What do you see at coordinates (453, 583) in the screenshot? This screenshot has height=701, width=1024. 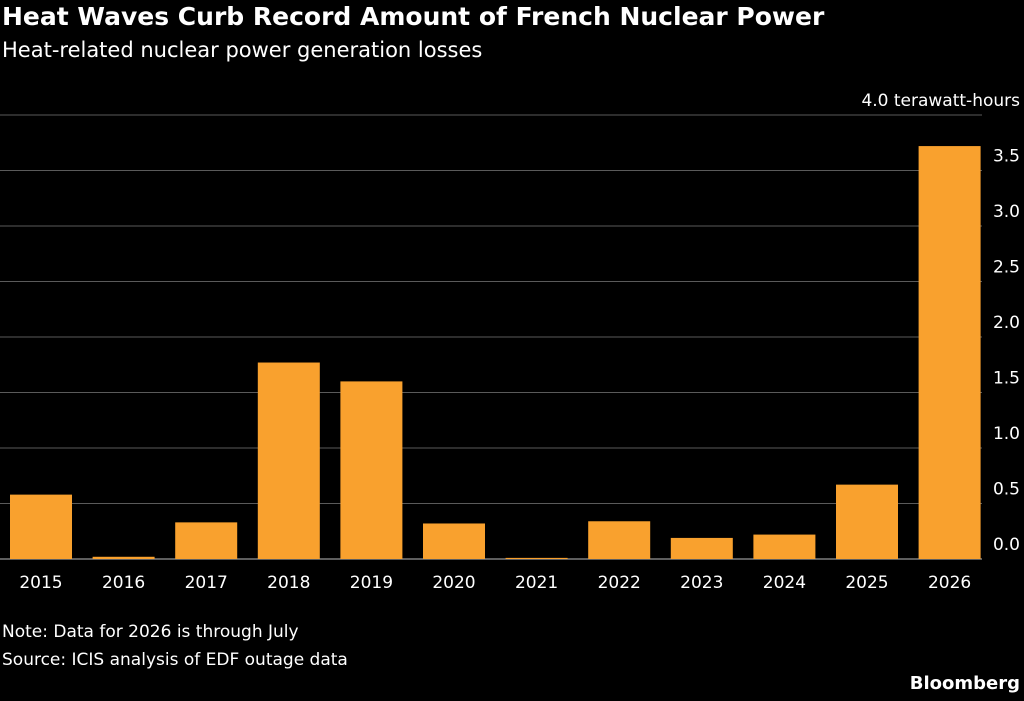 I see `x-tick-label: 2020` at bounding box center [453, 583].